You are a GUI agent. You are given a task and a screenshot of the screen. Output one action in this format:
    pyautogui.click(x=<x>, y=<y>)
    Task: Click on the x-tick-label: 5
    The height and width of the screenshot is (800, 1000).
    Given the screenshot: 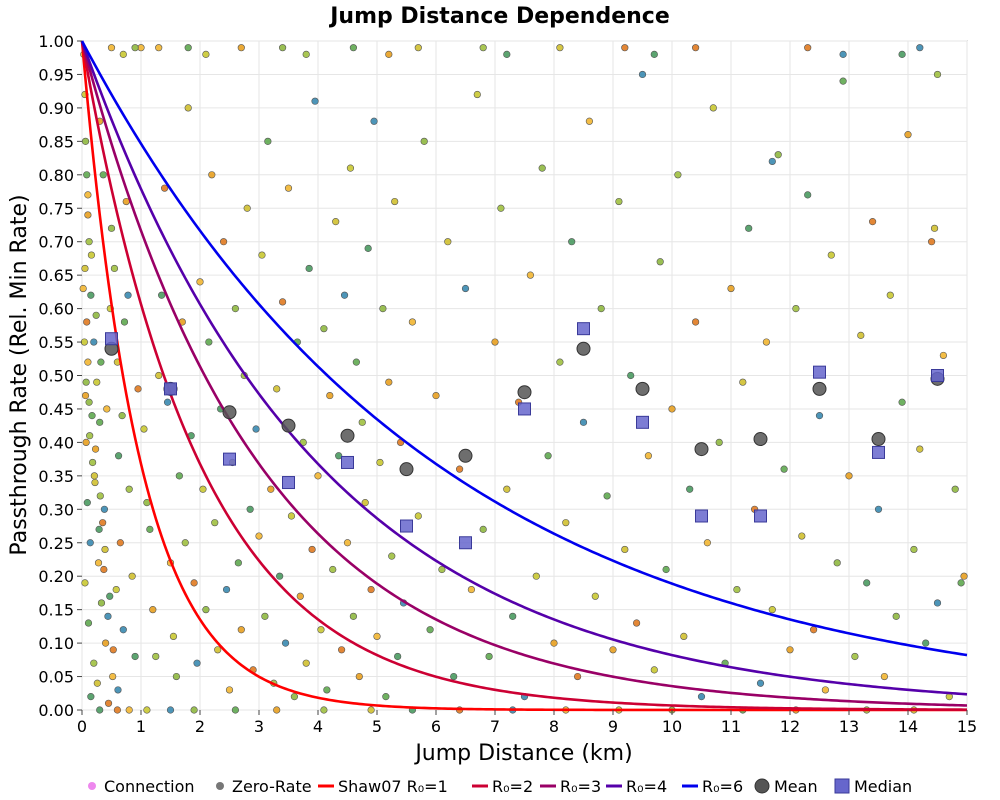 What is the action you would take?
    pyautogui.click(x=377, y=726)
    